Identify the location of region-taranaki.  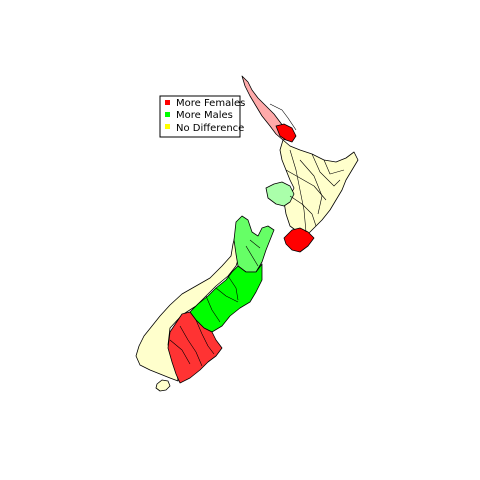
(280, 194).